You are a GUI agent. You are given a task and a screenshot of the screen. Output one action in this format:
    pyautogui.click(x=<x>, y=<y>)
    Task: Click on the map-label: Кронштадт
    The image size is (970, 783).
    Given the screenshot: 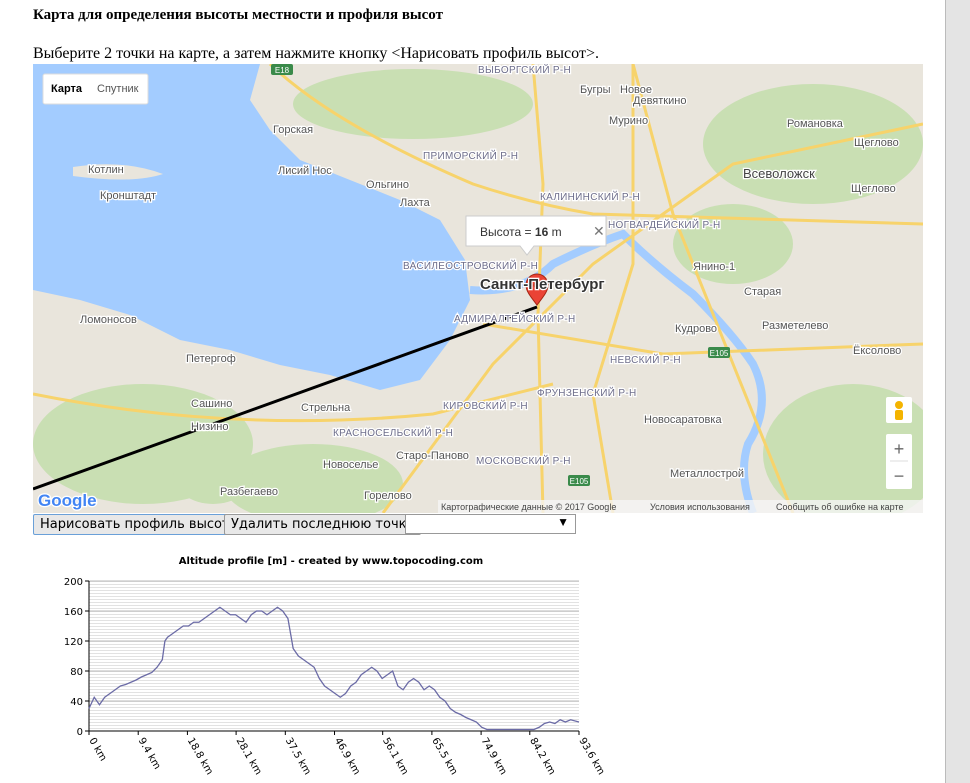 What is the action you would take?
    pyautogui.click(x=128, y=196)
    